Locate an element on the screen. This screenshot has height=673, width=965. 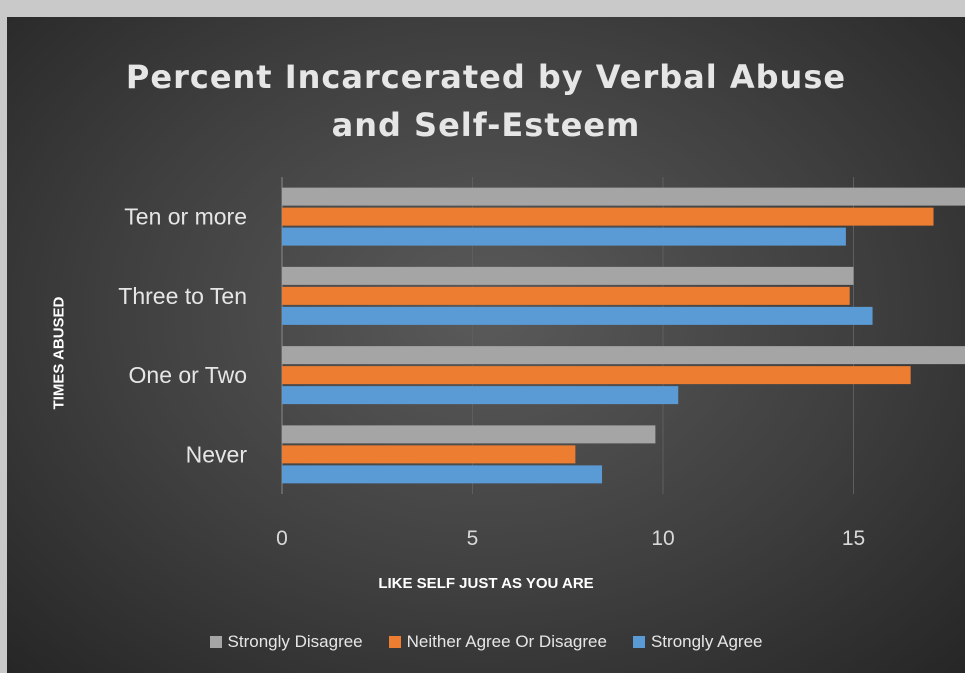
legend-item-strongly-disagree: Strongly Disagree is located at coordinates (286, 642).